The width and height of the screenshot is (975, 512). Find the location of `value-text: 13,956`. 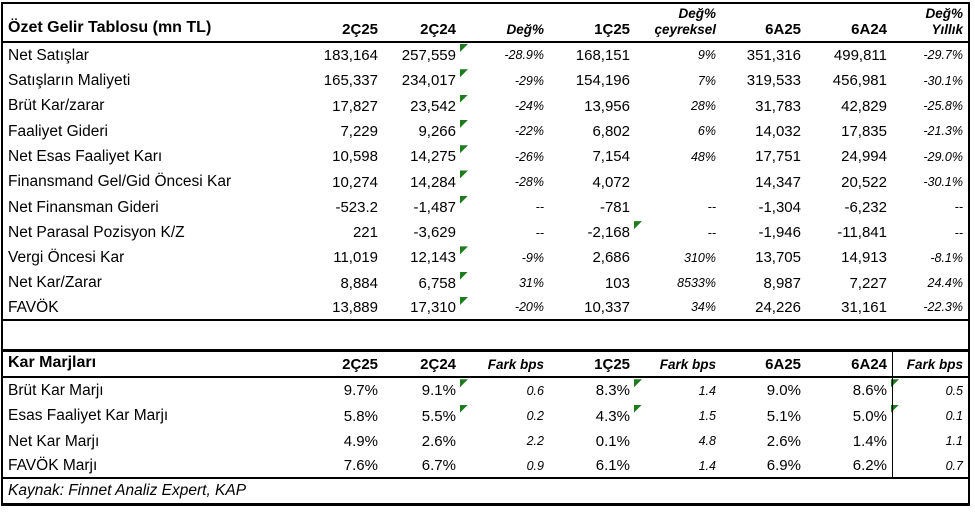

value-text: 13,956 is located at coordinates (607, 106).